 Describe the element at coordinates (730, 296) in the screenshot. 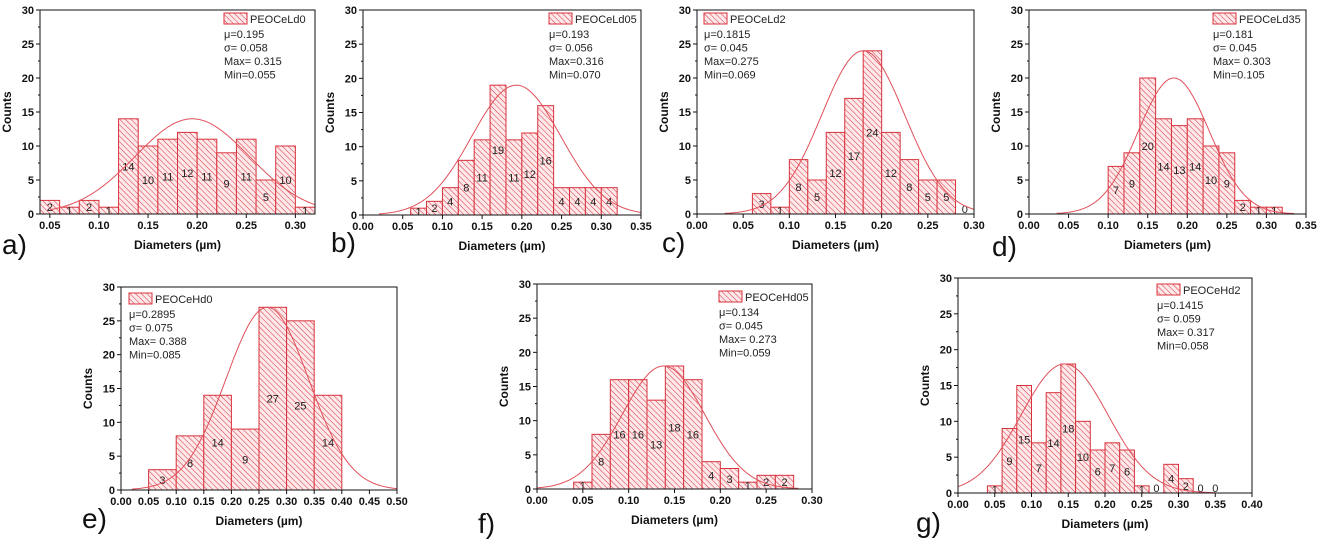

I see `legend-swatch` at that location.